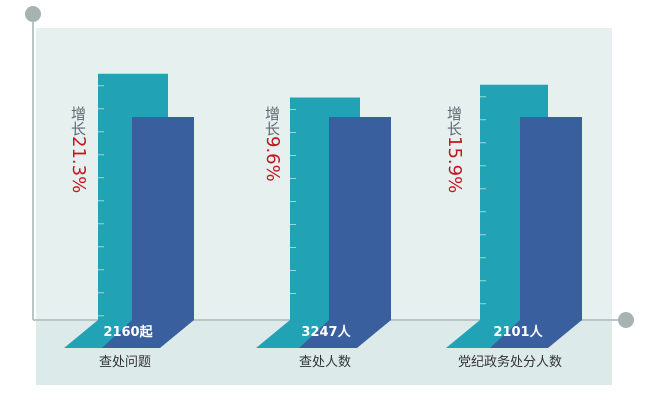 This screenshot has width=653, height=400. Describe the element at coordinates (125, 362) in the screenshot. I see `category-label-0: 查处问题` at that location.